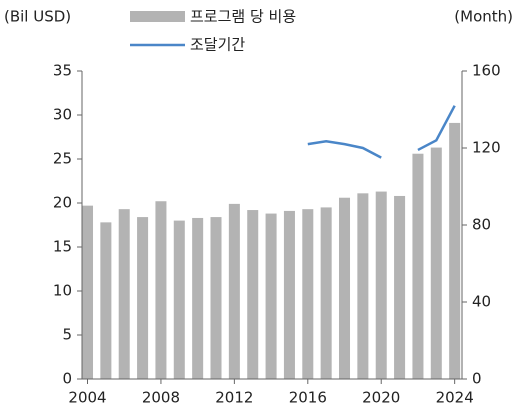 The width and height of the screenshot is (517, 410). I want to click on x-tick-label: 2012, so click(234, 398).